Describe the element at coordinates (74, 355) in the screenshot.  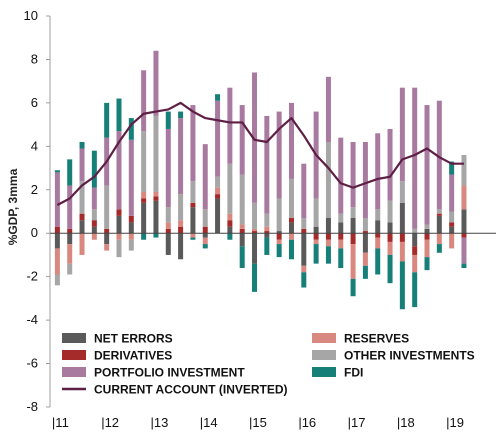
I see `legend-swatch-derivatives` at that location.